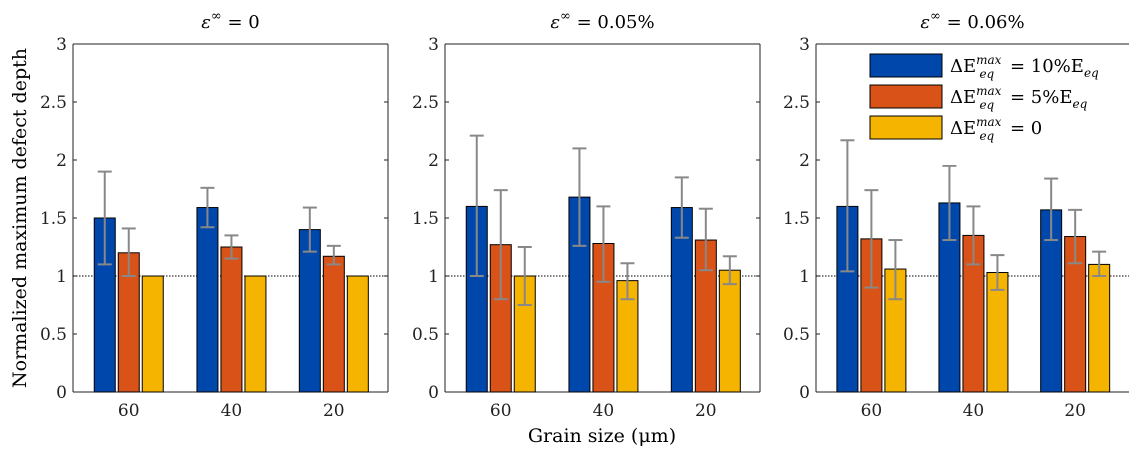  I want to click on legend-label-3: ΔEmax eq = 0, so click(996, 129).